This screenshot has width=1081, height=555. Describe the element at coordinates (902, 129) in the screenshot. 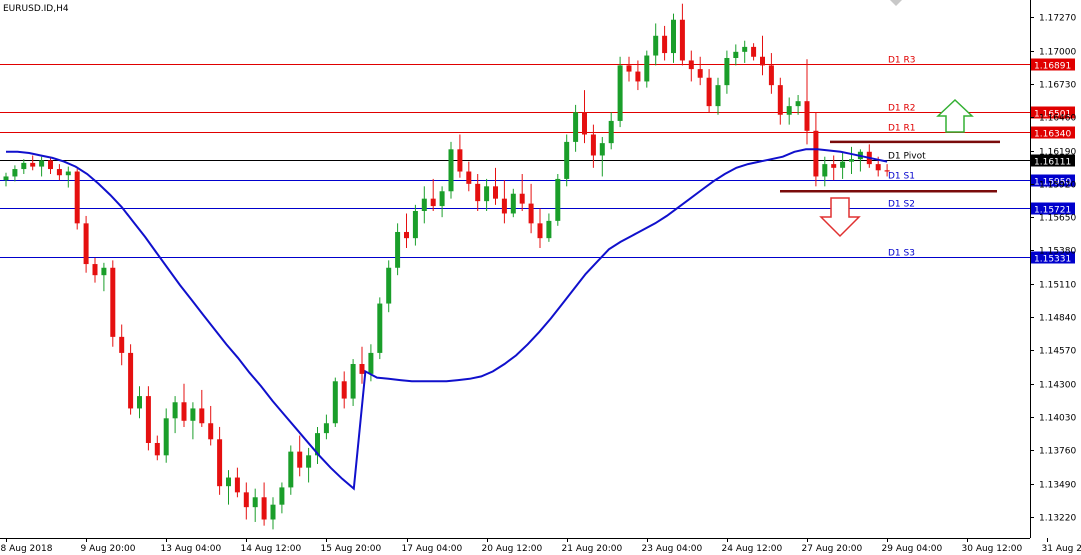

I see `level-label: D1 R1` at that location.